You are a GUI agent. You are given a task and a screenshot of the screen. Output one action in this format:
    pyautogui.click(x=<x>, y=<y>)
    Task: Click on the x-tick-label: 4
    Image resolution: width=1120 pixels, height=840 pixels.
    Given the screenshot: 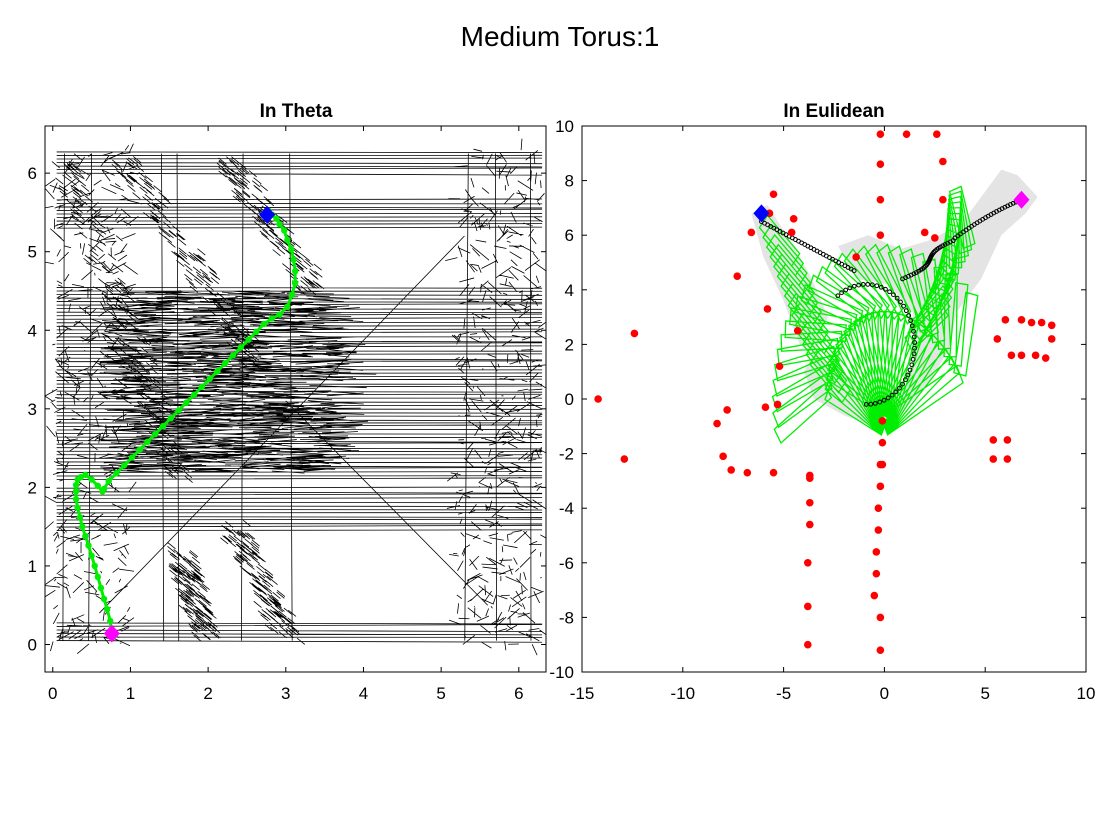 What is the action you would take?
    pyautogui.click(x=363, y=693)
    